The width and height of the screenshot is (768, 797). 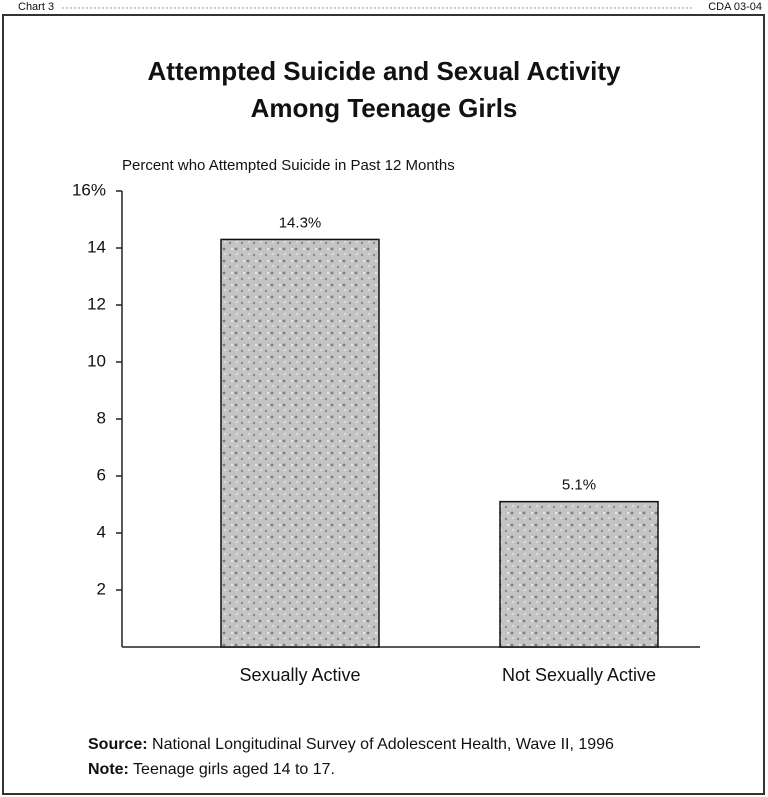 What do you see at coordinates (108, 769) in the screenshot?
I see `note-label: Note:` at bounding box center [108, 769].